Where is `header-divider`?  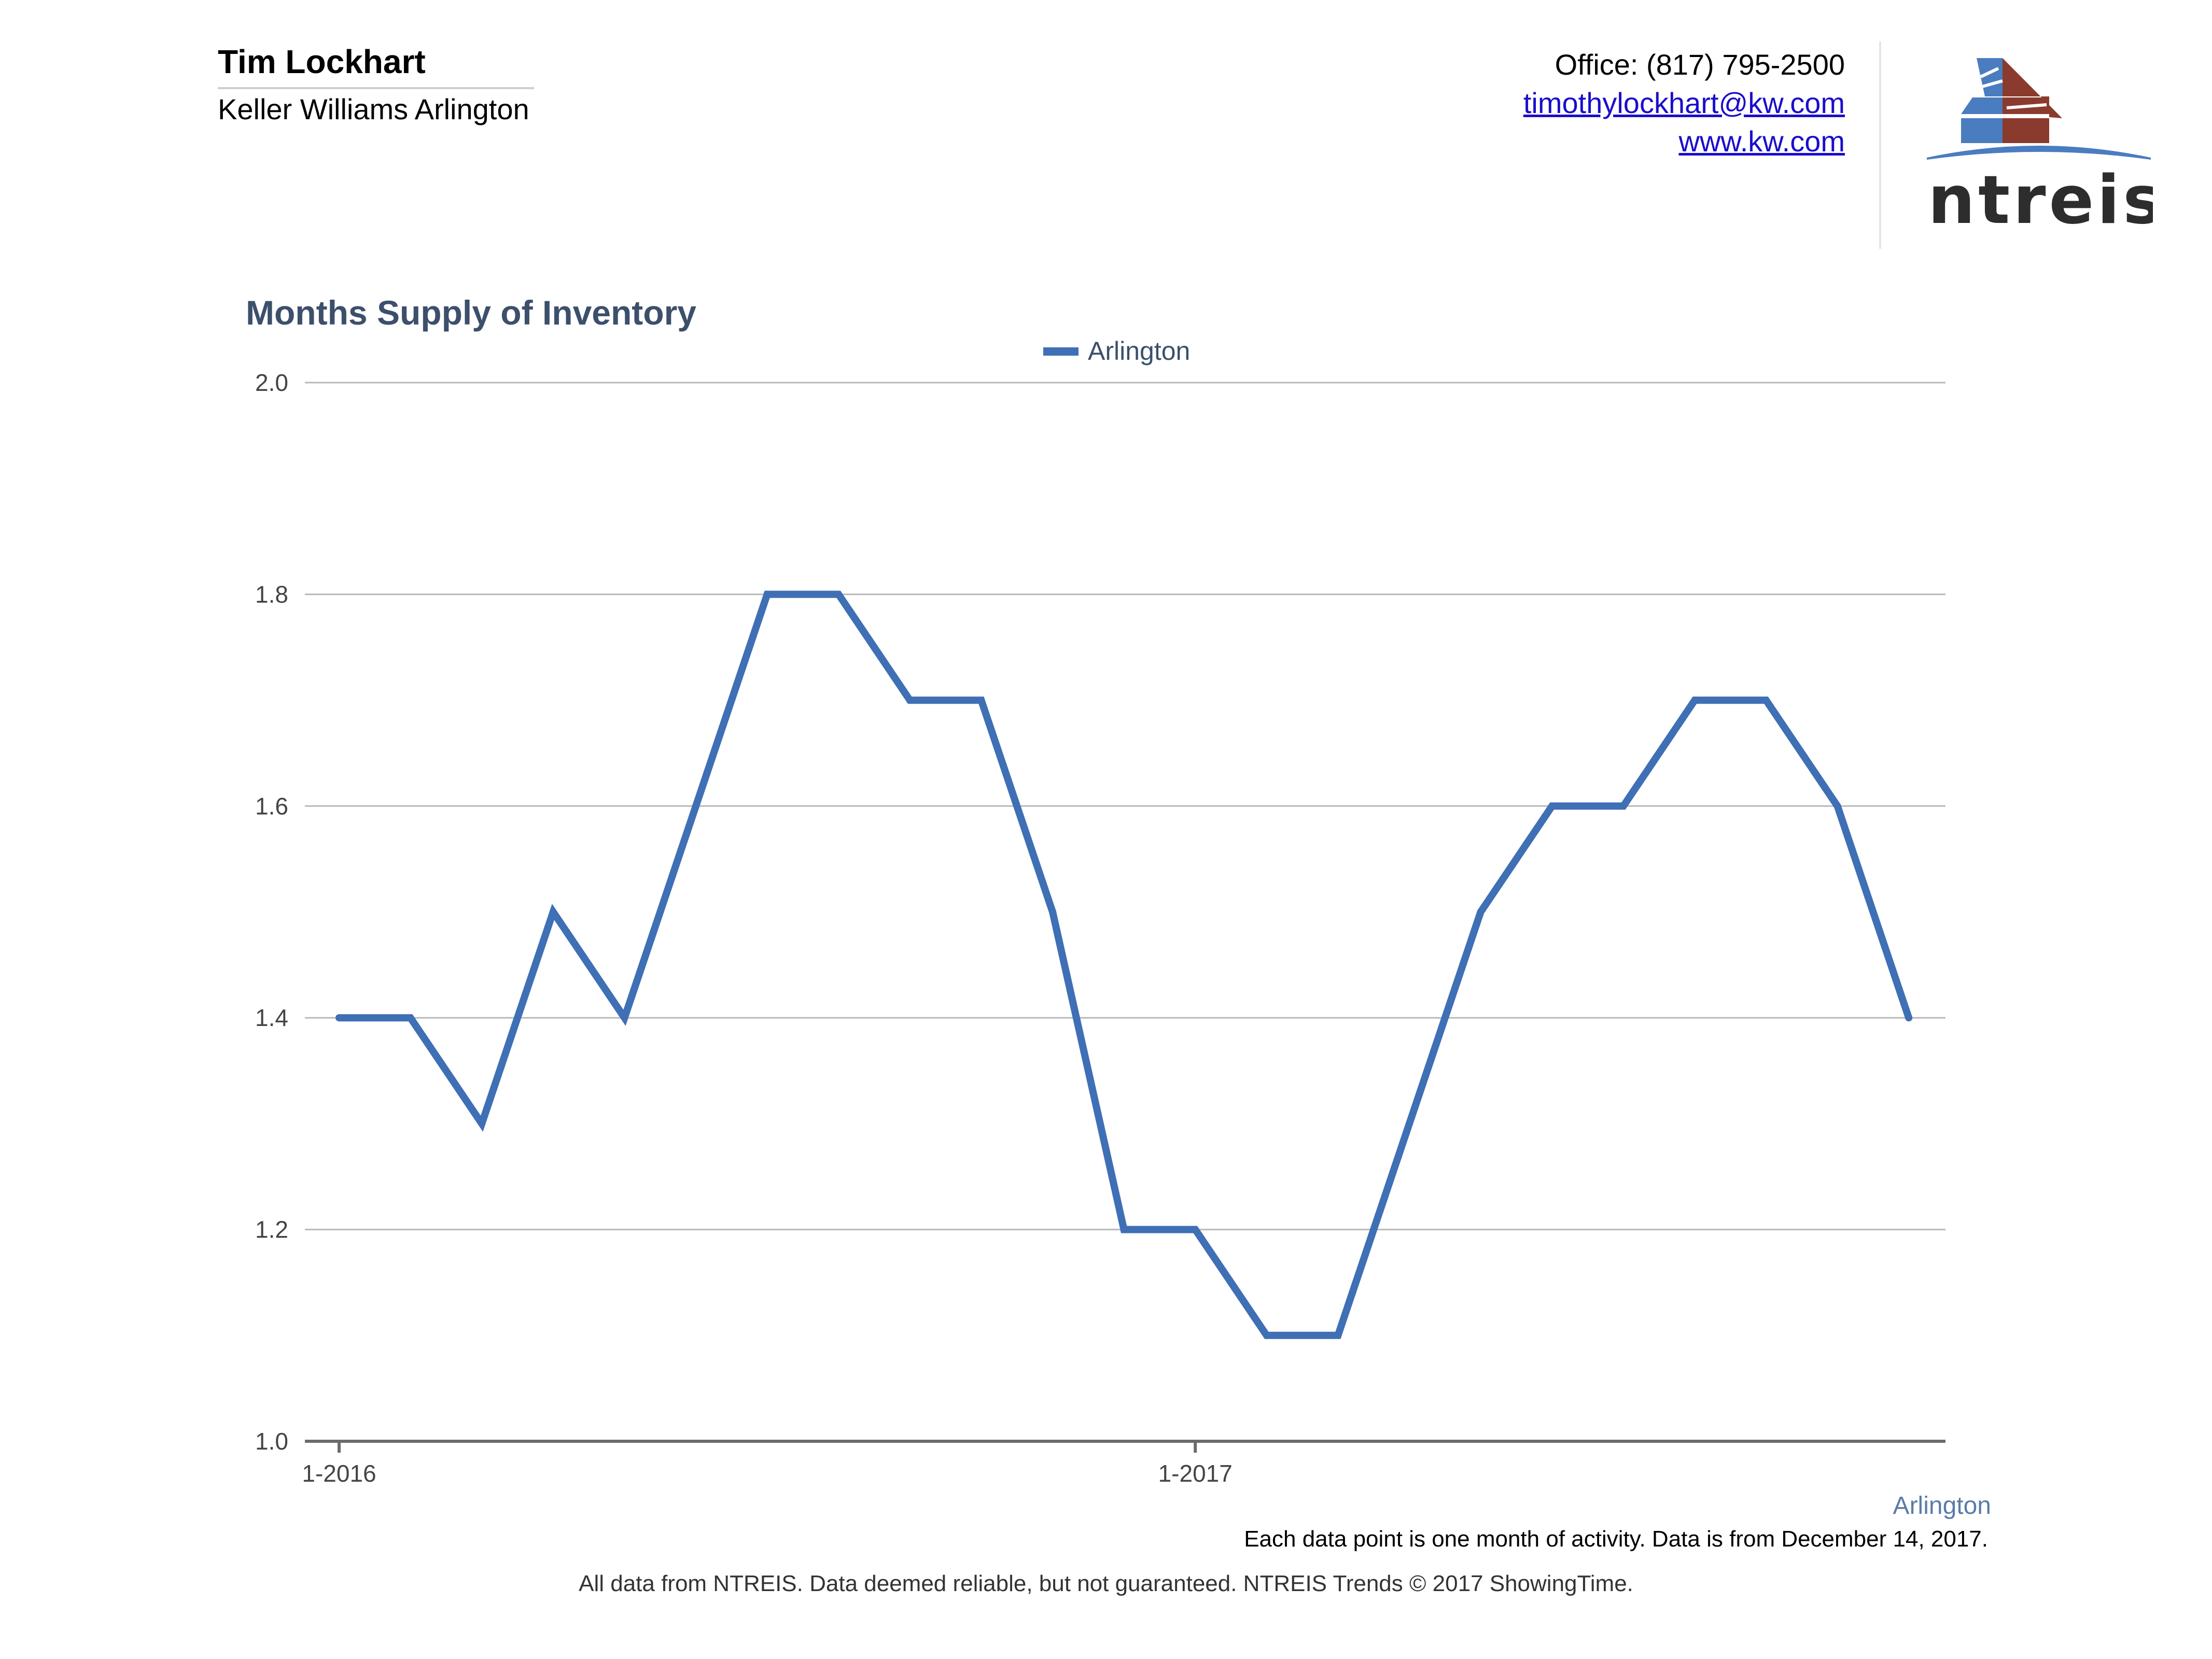
header-divider is located at coordinates (1880, 145).